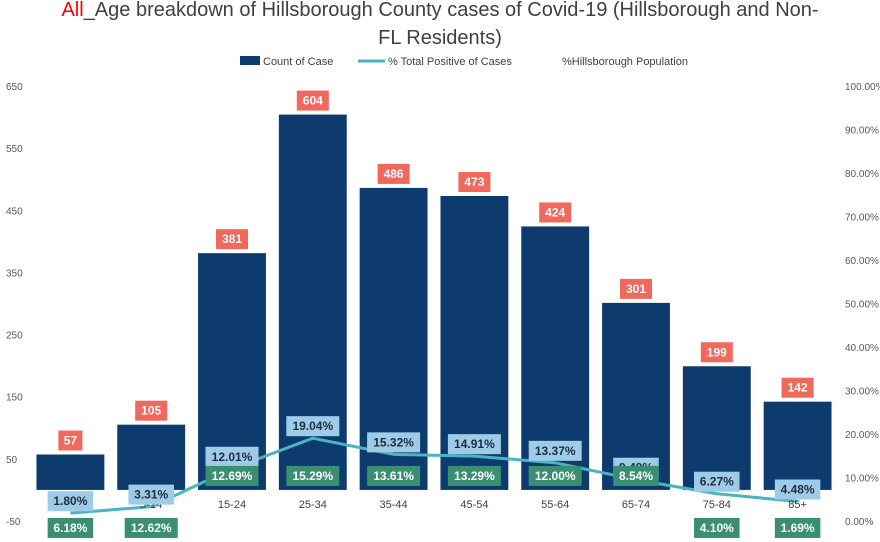 The image size is (880, 542). What do you see at coordinates (862, 392) in the screenshot?
I see `right-axis-tick: 30.00%` at bounding box center [862, 392].